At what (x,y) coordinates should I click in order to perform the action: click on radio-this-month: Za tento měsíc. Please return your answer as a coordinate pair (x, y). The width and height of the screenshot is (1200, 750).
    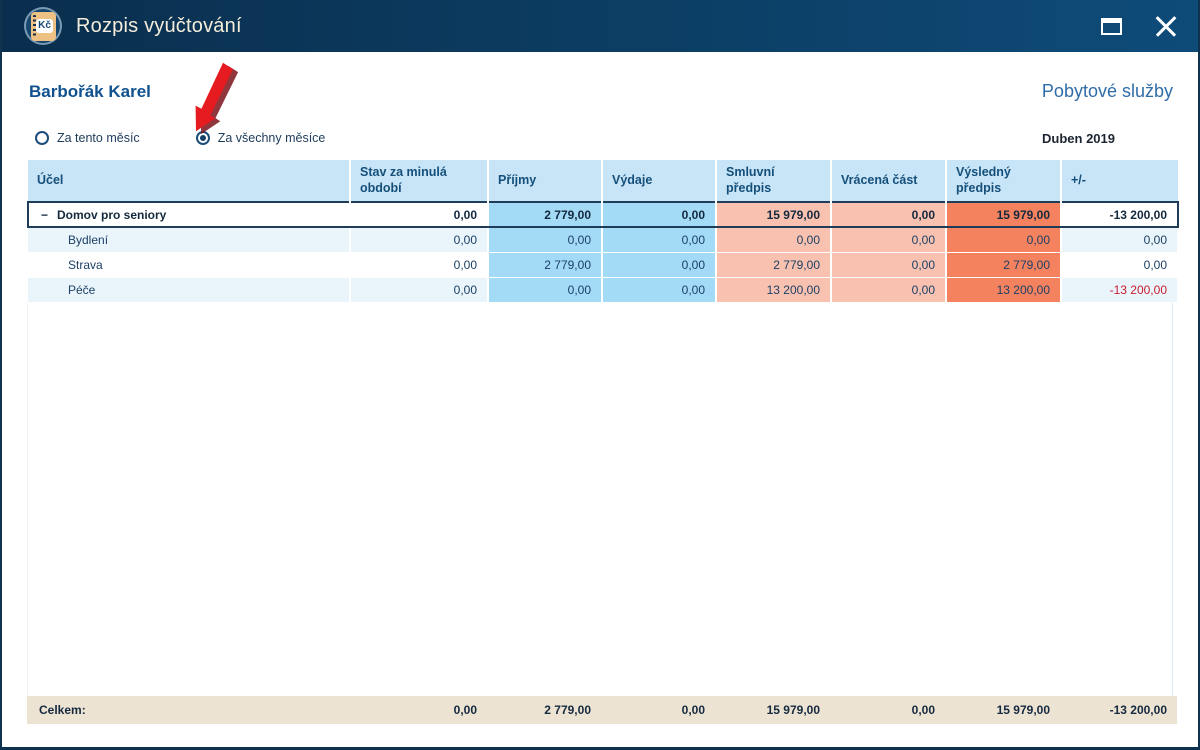
    Looking at the image, I should click on (87, 138).